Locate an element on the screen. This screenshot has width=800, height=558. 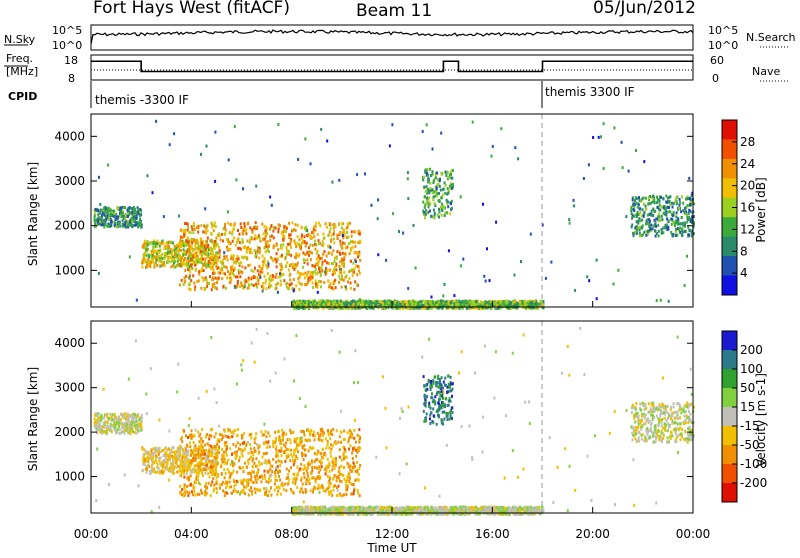
colorbar-swatch is located at coordinates (729, 130).